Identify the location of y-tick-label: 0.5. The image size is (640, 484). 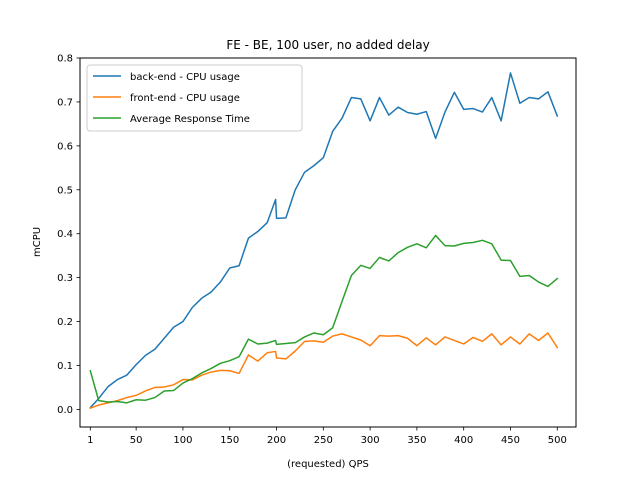
(65, 190).